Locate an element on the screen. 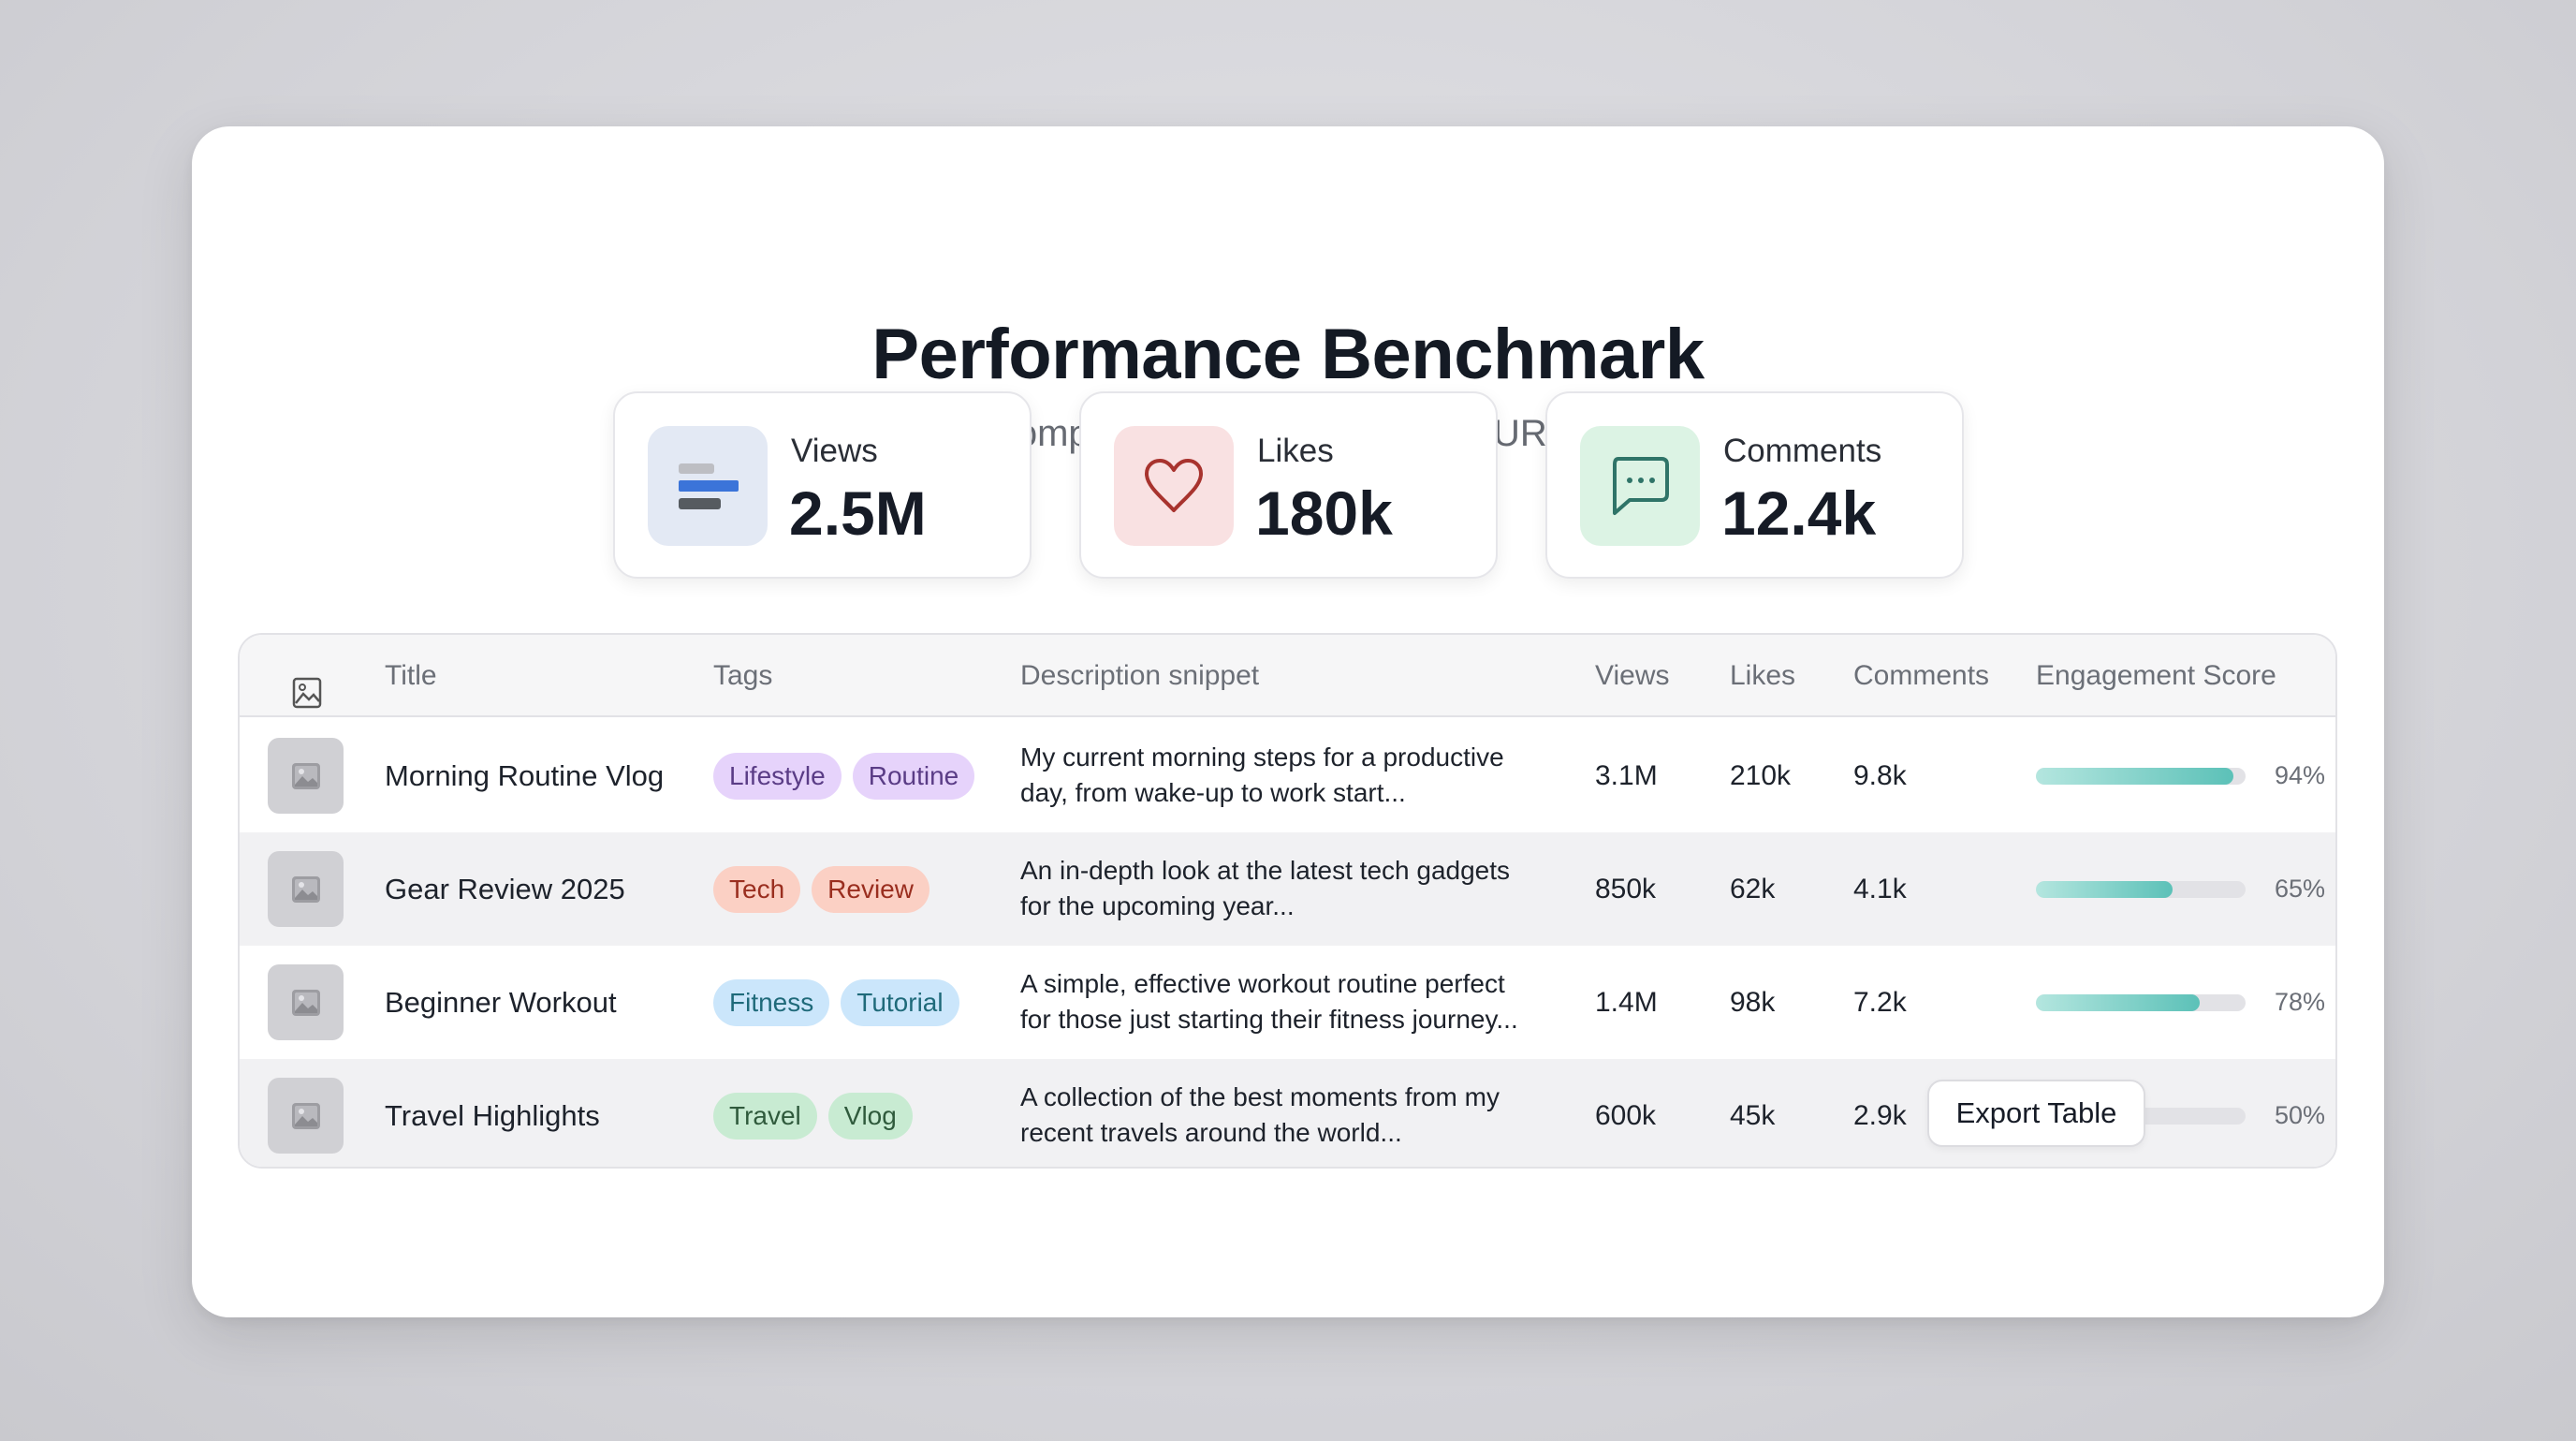 This screenshot has width=2576, height=1441. row-views: 600k is located at coordinates (1626, 1115).